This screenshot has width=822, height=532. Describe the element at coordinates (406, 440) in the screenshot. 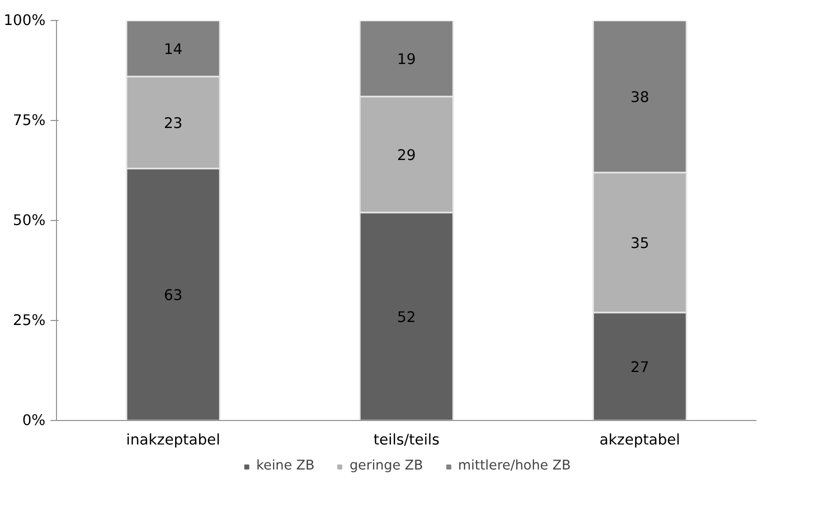

I see `x-tick-label: teils/teils` at that location.